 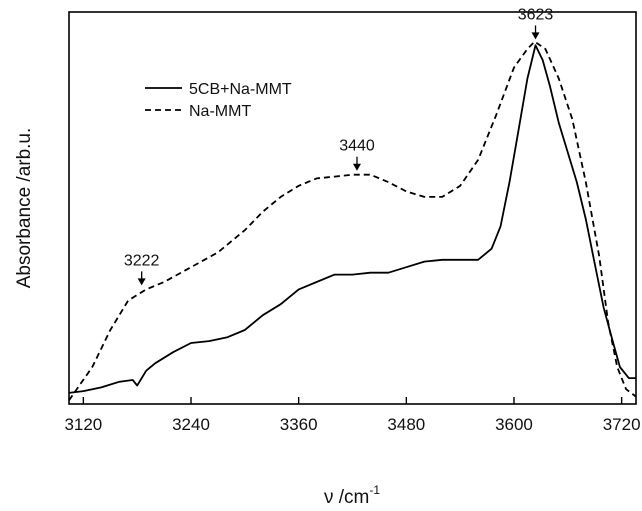 I want to click on legend-label-5cb-na-mmt: 5CB+Na-MMT, so click(x=240, y=89).